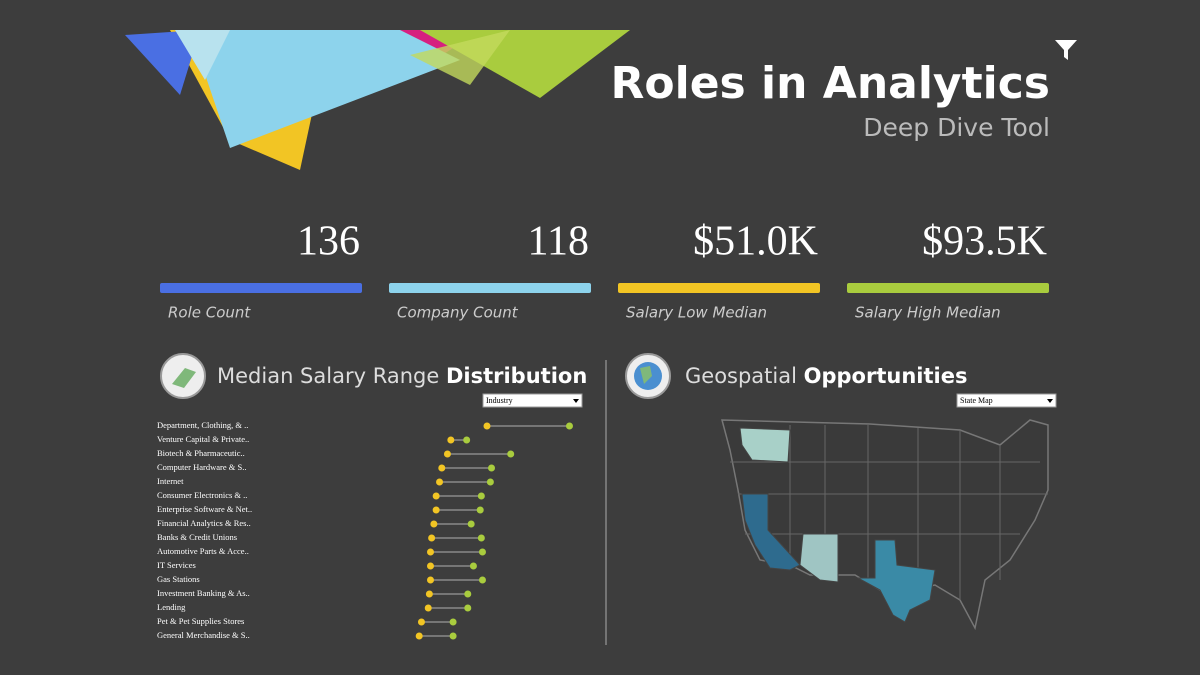 This screenshot has width=1200, height=675. What do you see at coordinates (328, 242) in the screenshot?
I see `kpi-value: 136` at bounding box center [328, 242].